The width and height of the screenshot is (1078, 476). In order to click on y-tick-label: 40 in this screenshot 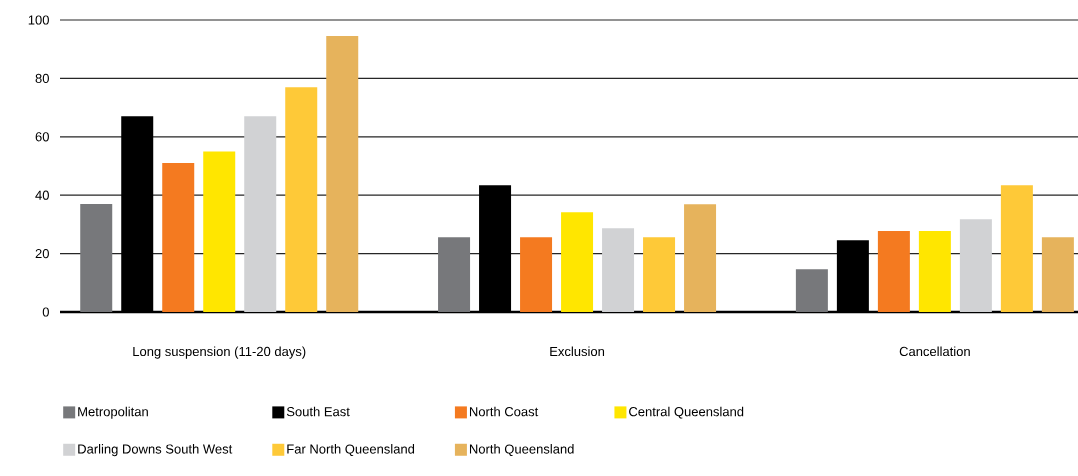, I will do `click(42, 195)`.